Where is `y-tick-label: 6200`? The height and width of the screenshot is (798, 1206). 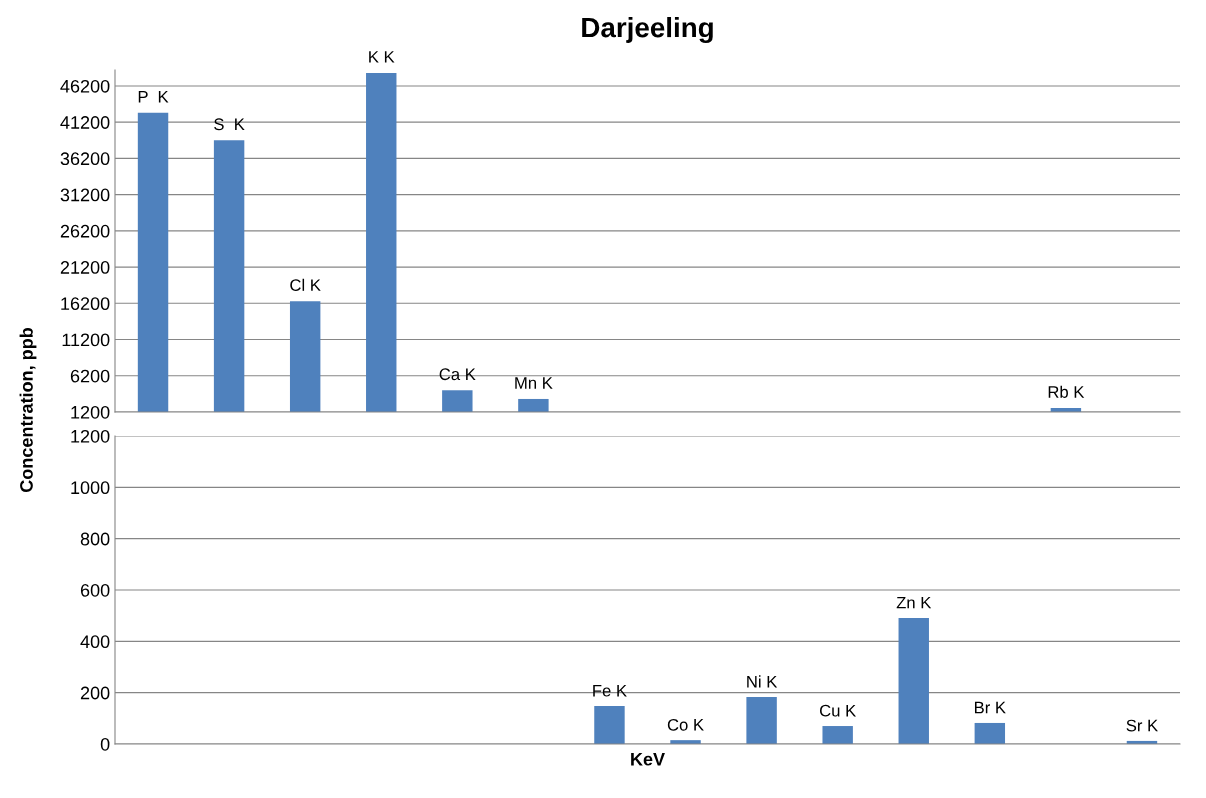
y-tick-label: 6200 is located at coordinates (90, 376).